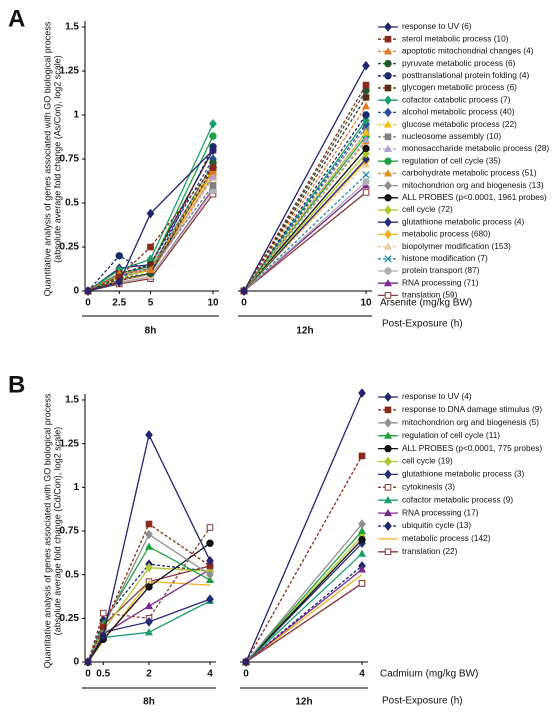  What do you see at coordinates (451, 160) in the screenshot?
I see `legend-label: regulation of cell cycle (35)` at bounding box center [451, 160].